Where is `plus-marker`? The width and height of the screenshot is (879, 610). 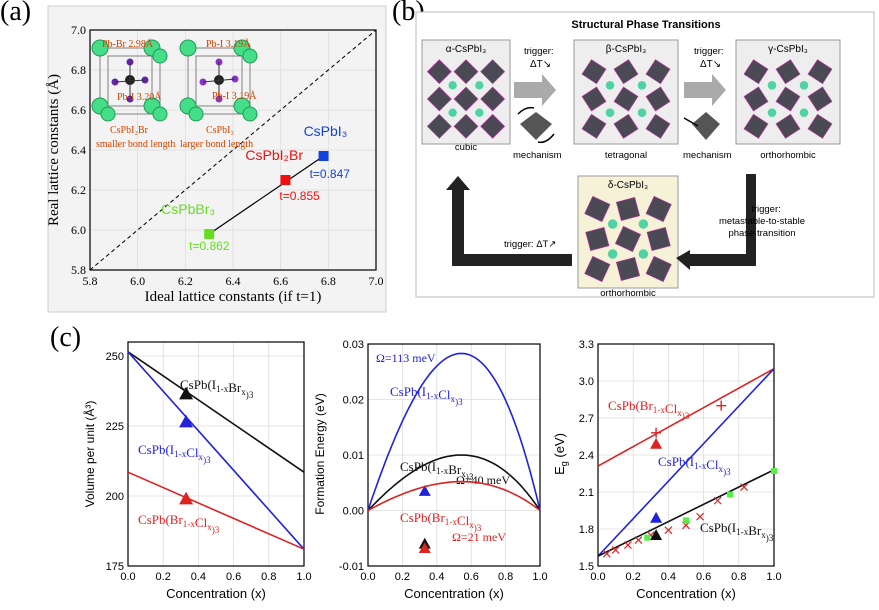 plus-marker is located at coordinates (656, 432).